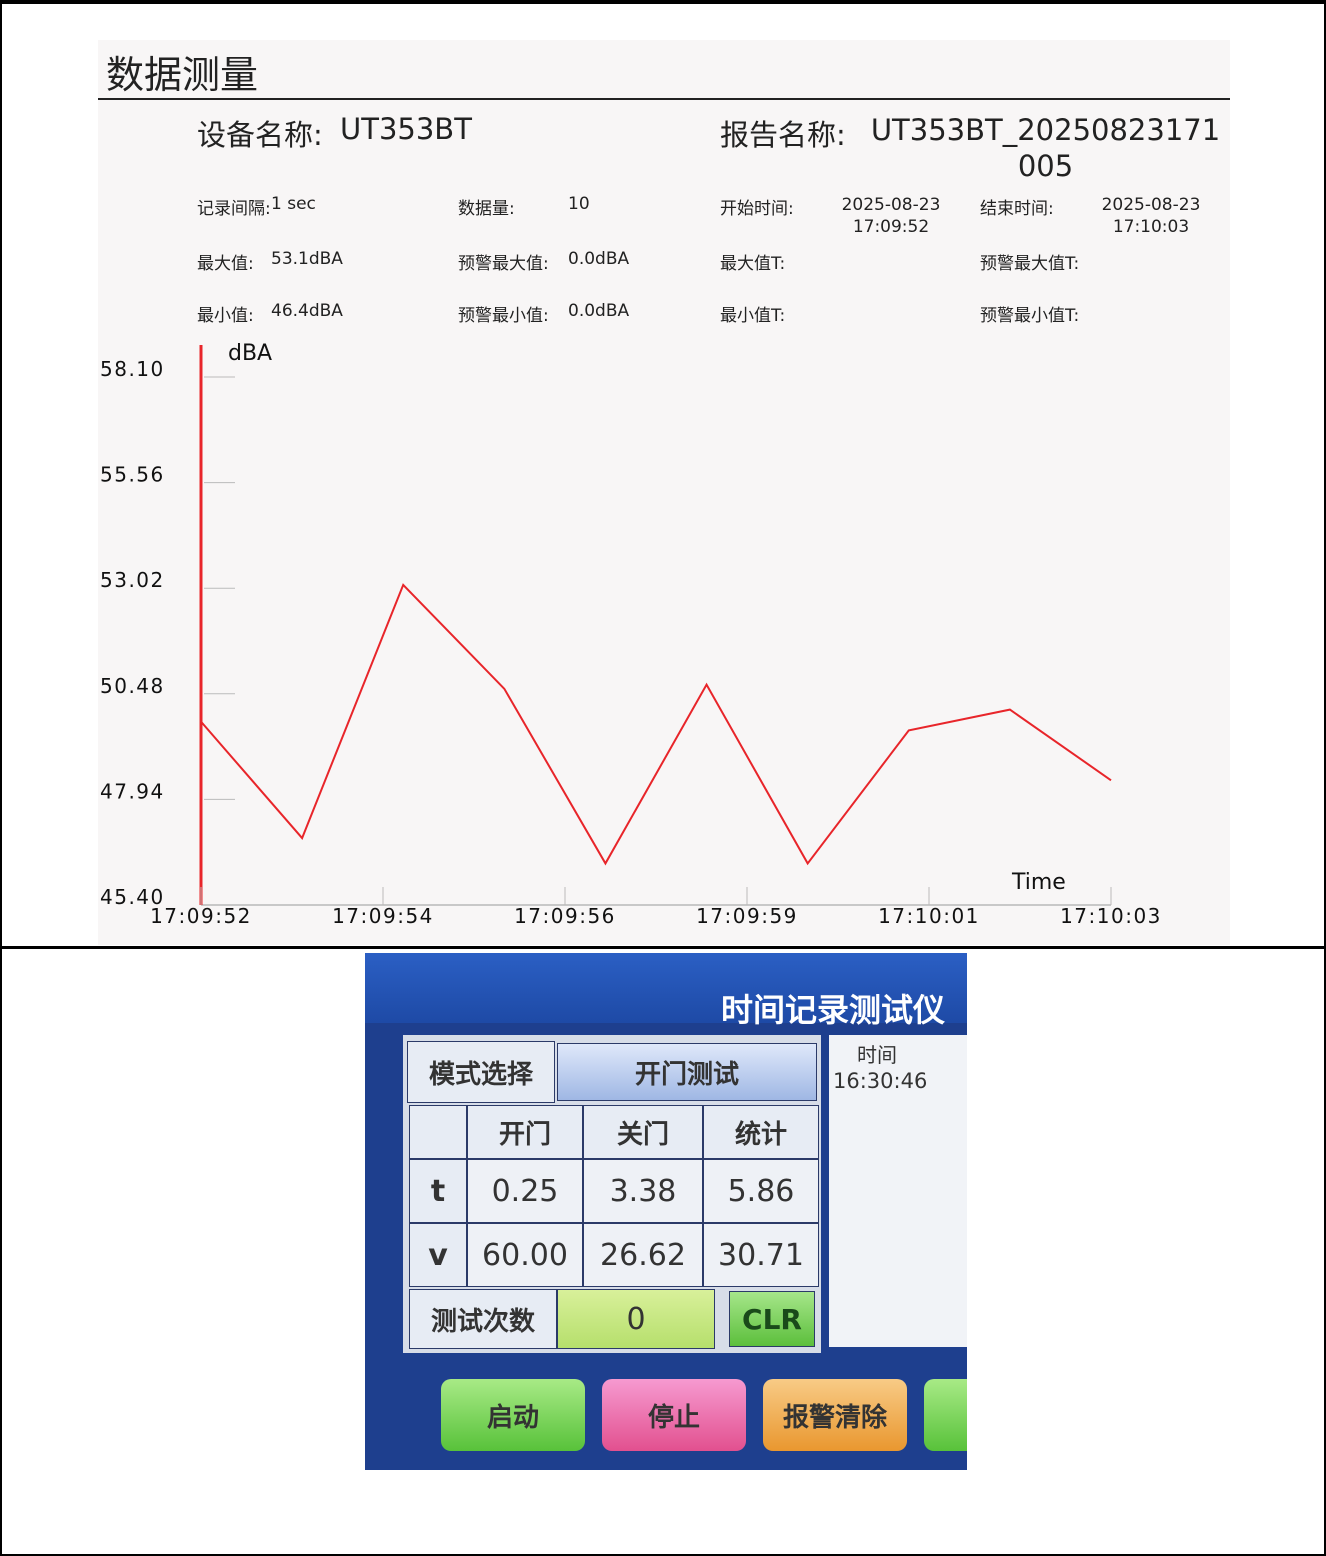 Image resolution: width=1326 pixels, height=1556 pixels. What do you see at coordinates (835, 1415) in the screenshot?
I see `panel-button: 报警清除` at bounding box center [835, 1415].